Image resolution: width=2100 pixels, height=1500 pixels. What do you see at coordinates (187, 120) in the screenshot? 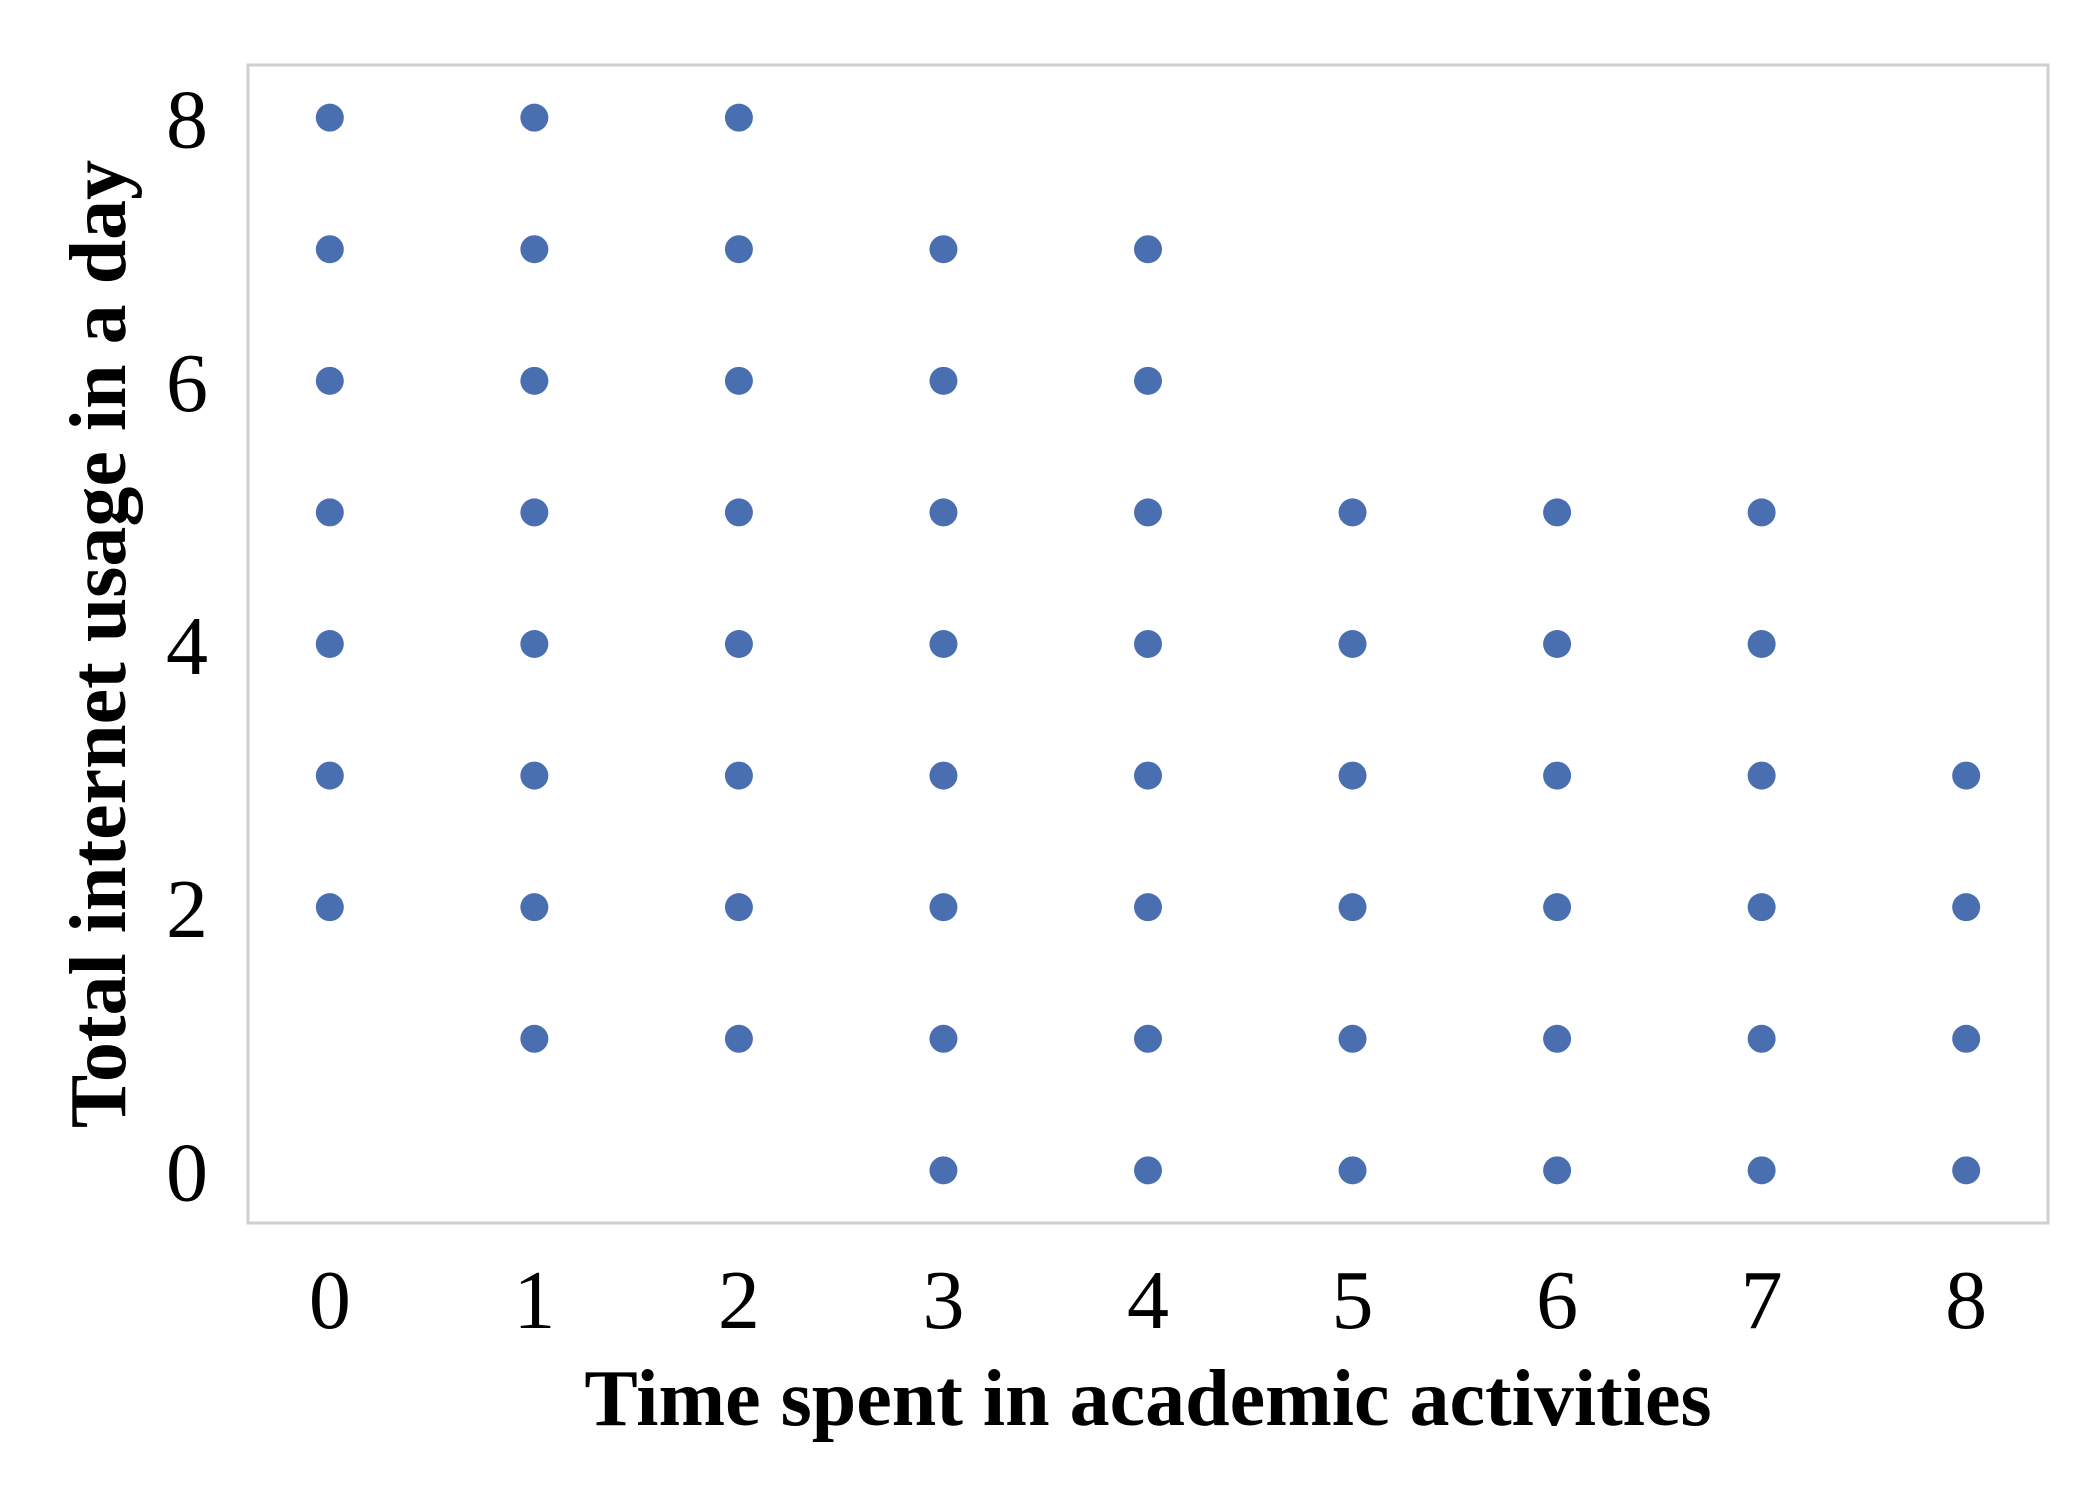
I see `y-tick-label: 8` at bounding box center [187, 120].